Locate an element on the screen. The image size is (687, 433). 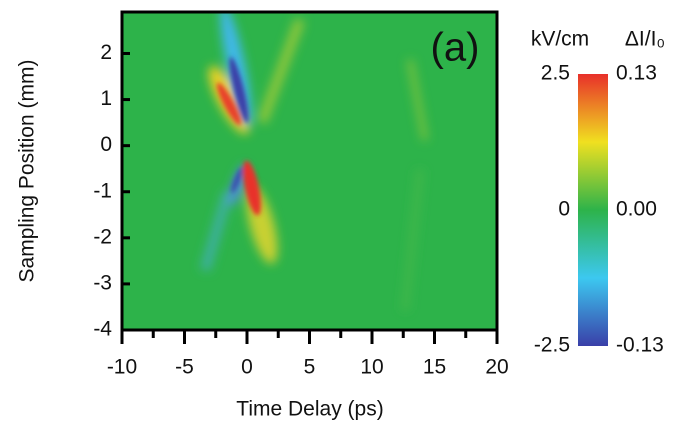
y-tick-label: 1 is located at coordinates (106, 98).